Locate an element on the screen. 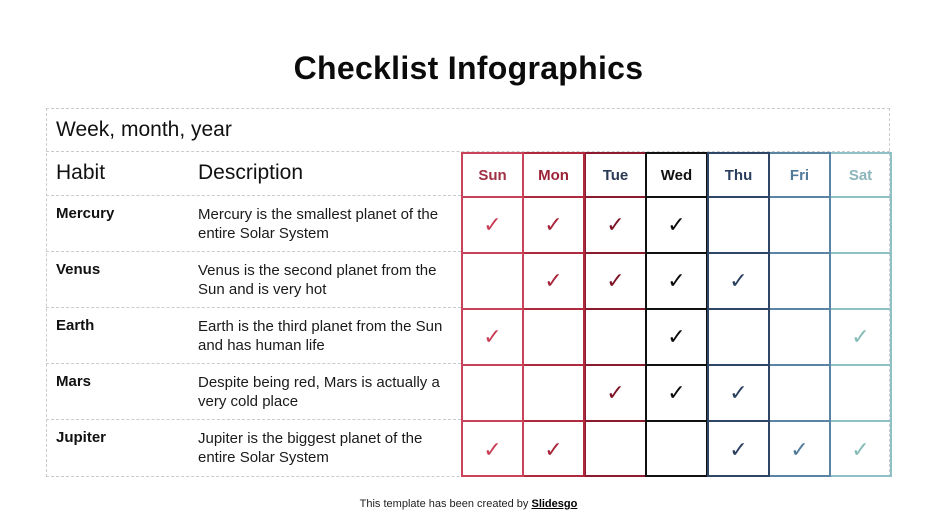 The height and width of the screenshot is (527, 937). habit-name: Earth is located at coordinates (75, 325).